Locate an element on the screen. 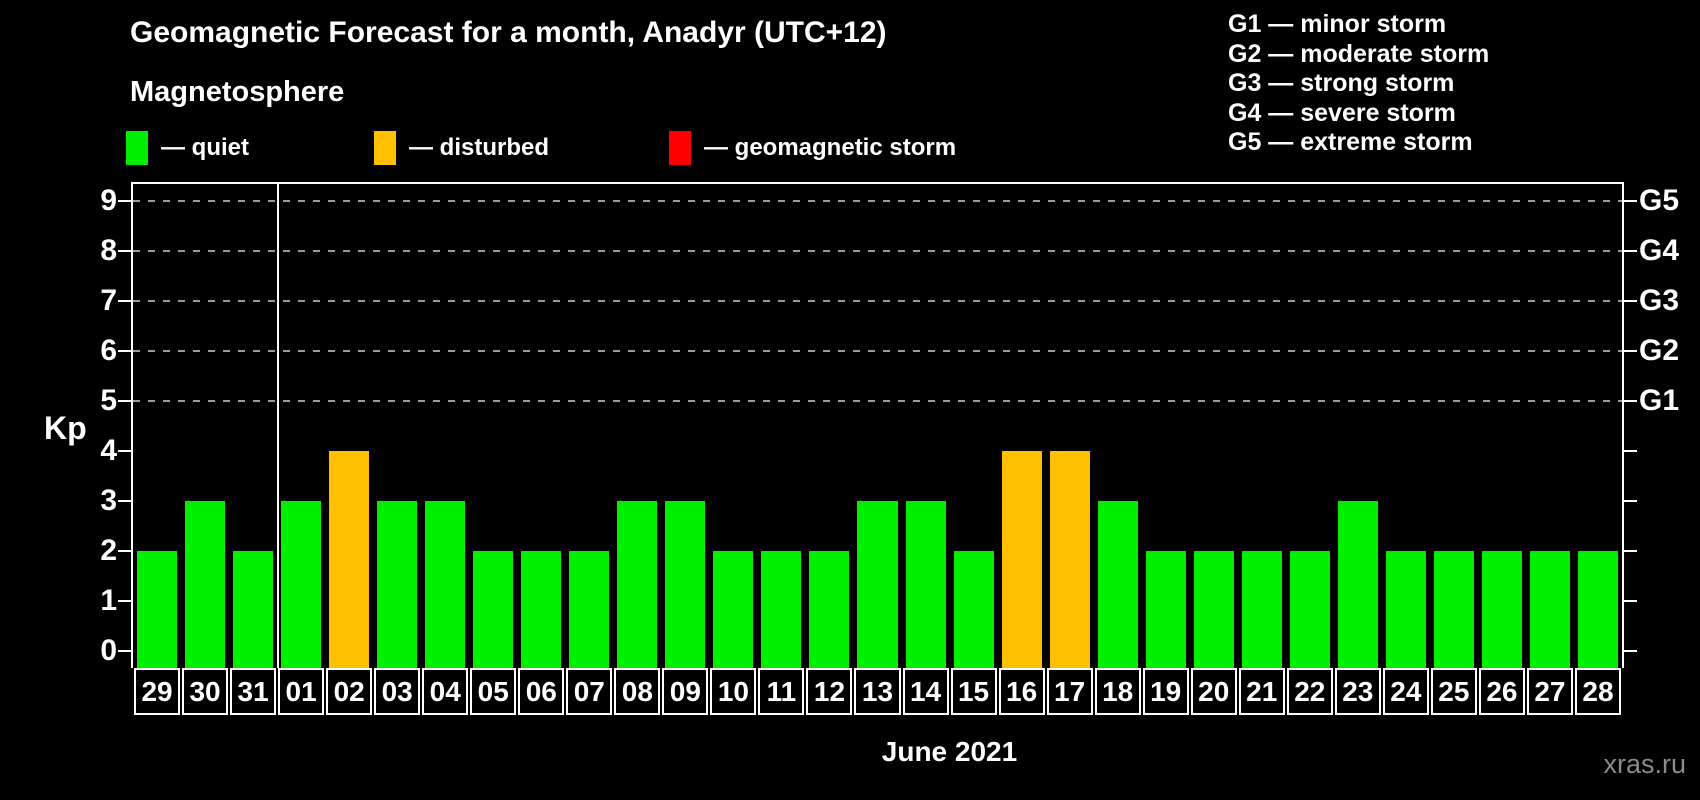 Image resolution: width=1700 pixels, height=800 pixels. date-cell: 29 is located at coordinates (157, 691).